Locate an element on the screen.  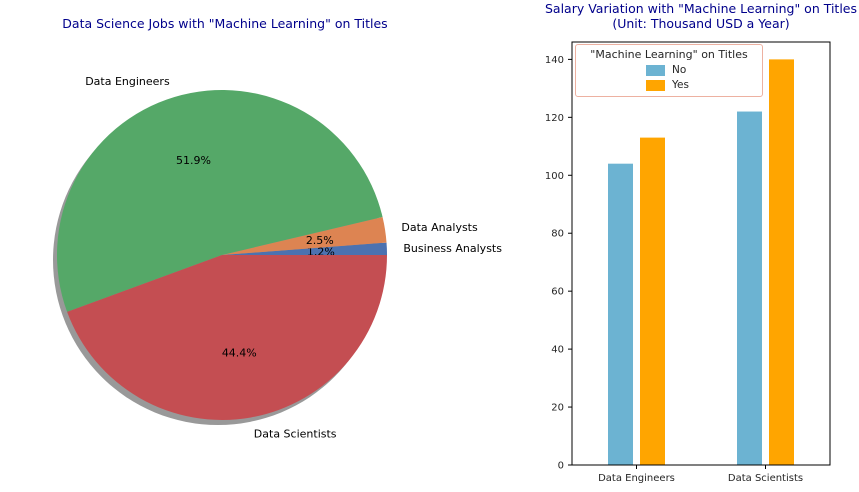
pie-slice-business-analysts is located at coordinates (304, 248).